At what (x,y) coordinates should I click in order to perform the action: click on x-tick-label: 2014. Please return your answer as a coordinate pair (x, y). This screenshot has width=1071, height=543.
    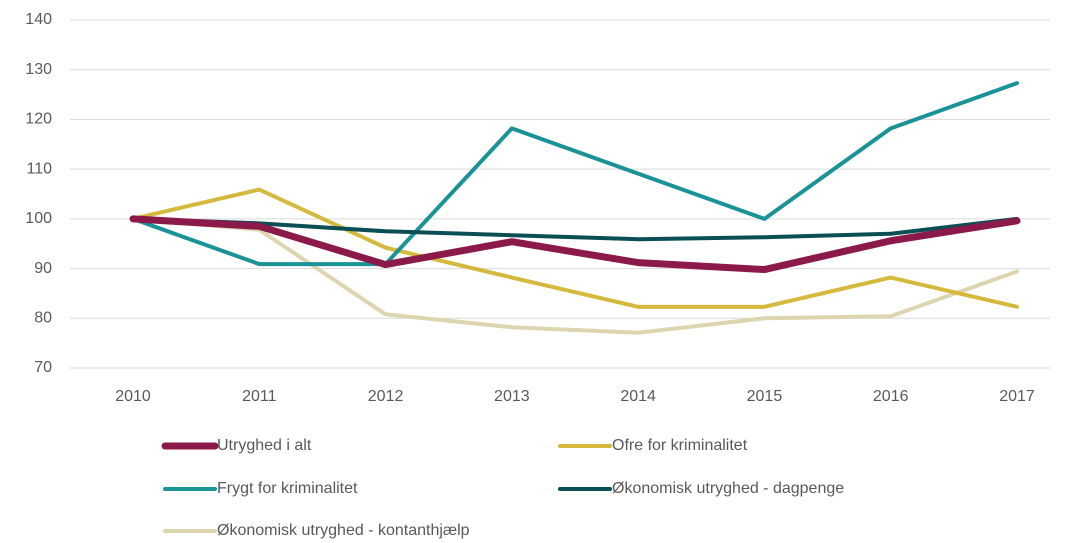
    Looking at the image, I should click on (638, 396).